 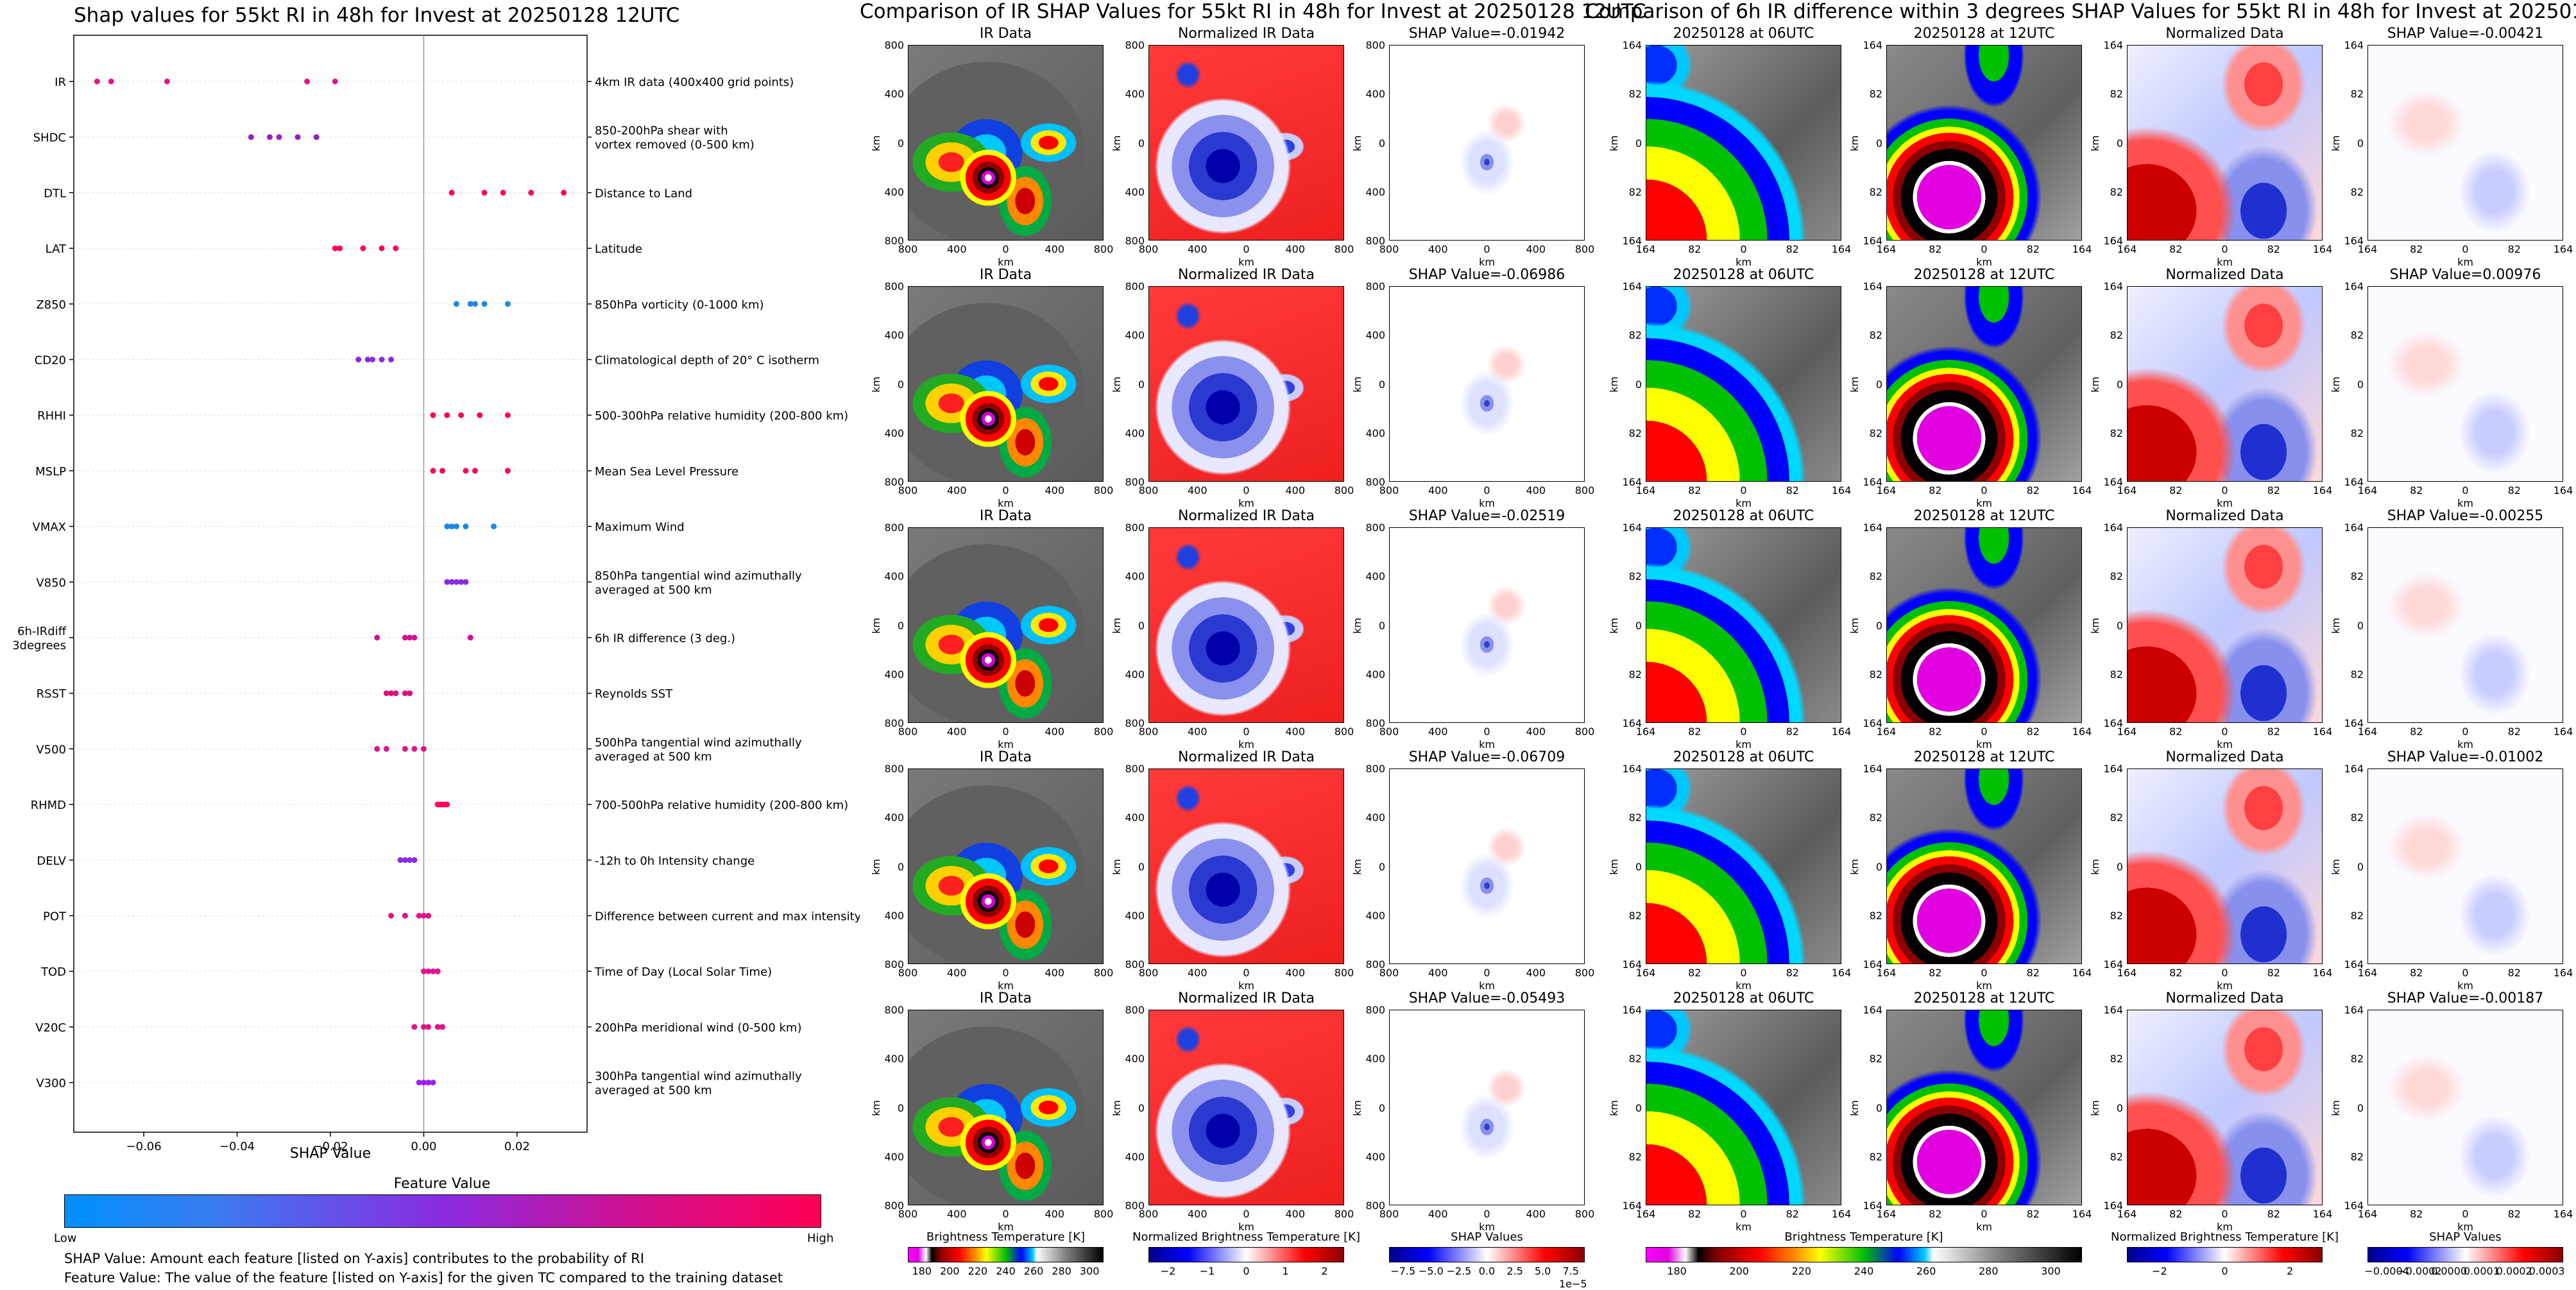 I want to click on colorbar-label: Normalized Brightness Temperature [K], so click(x=2225, y=1237).